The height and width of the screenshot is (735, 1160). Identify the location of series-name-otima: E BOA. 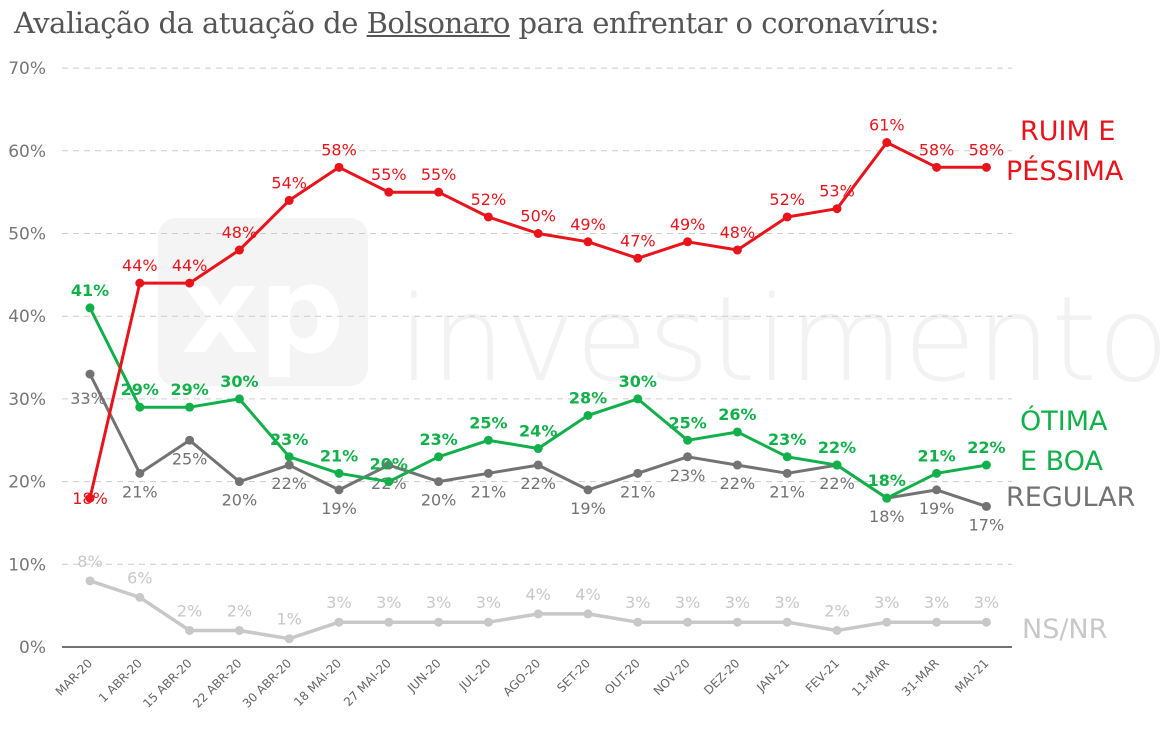
(1061, 461).